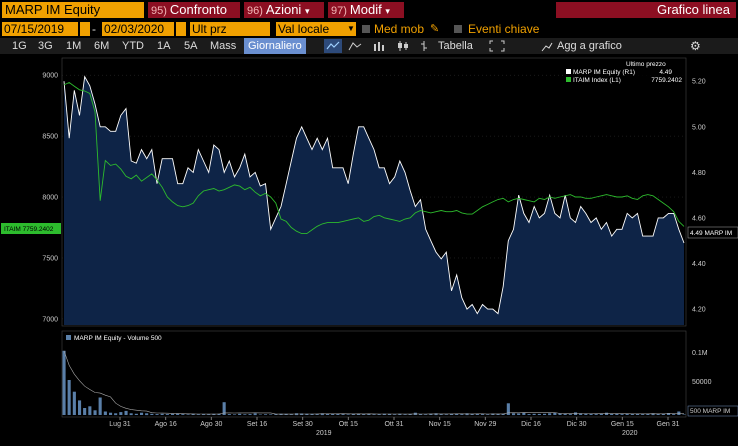 The image size is (738, 446). What do you see at coordinates (333, 46) in the screenshot?
I see `line-chart-icon` at bounding box center [333, 46].